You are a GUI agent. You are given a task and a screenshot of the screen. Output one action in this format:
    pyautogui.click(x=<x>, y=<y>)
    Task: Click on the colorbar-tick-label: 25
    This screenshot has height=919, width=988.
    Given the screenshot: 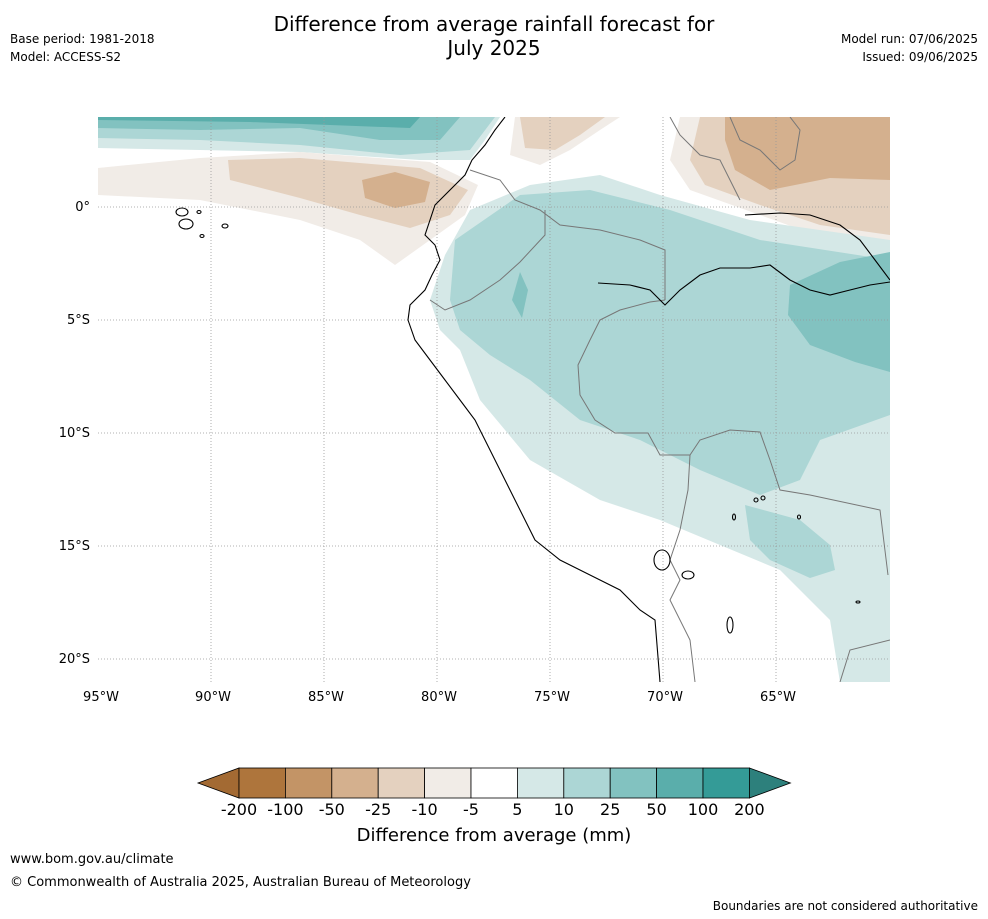 What is the action you would take?
    pyautogui.click(x=610, y=809)
    